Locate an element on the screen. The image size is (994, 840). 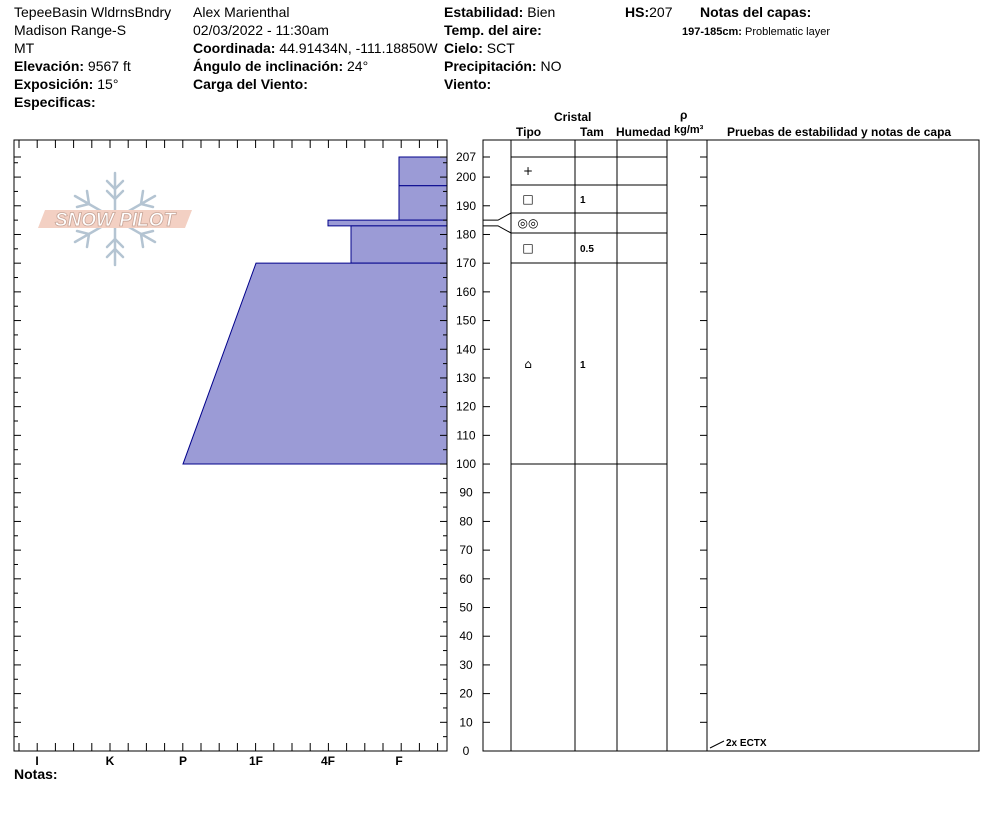
snow-height: HS:207 is located at coordinates (648, 12).